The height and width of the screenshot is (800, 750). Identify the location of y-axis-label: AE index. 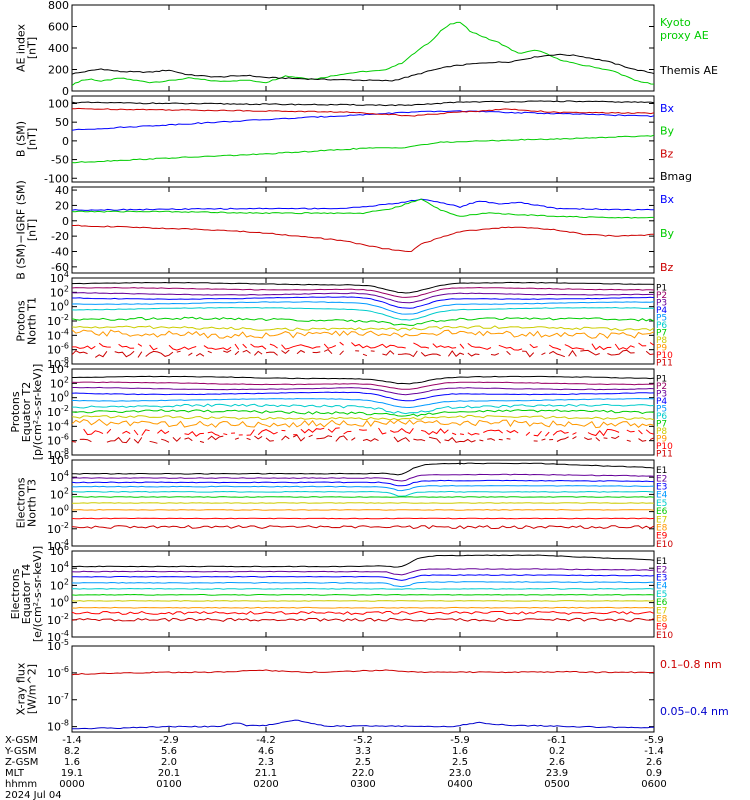
(21, 47).